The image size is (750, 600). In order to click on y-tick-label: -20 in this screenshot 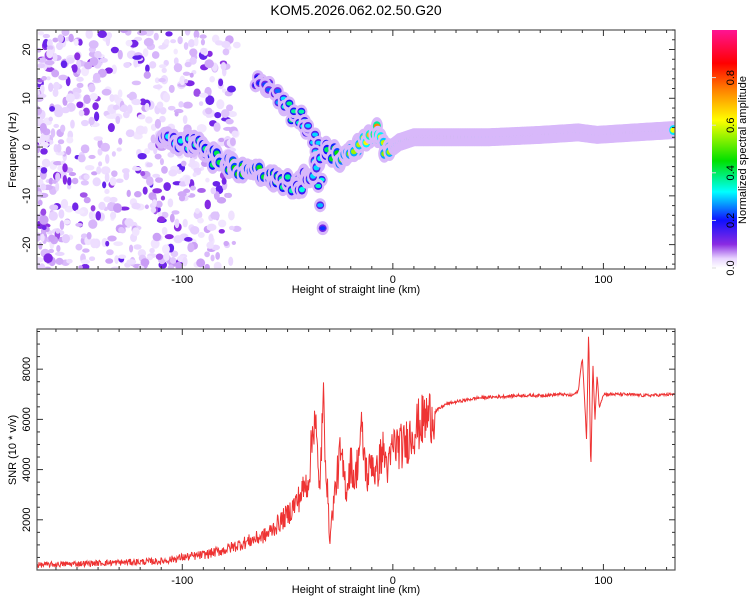, I will do `click(27, 245)`.